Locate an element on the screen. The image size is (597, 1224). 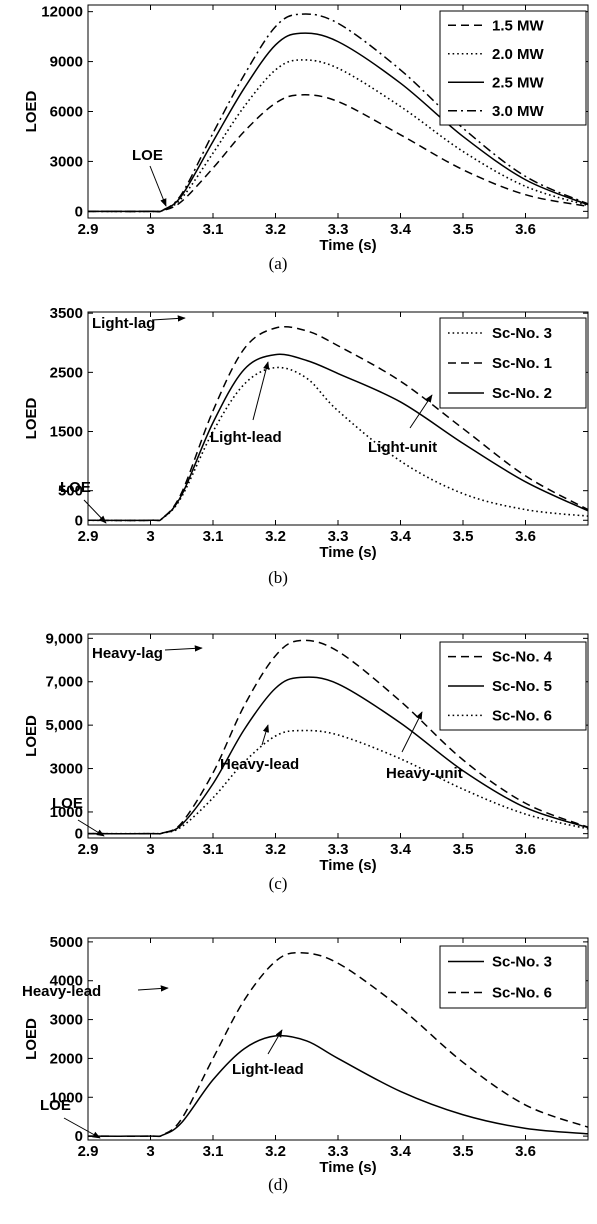
legend-label: Sc-No. 5 is located at coordinates (522, 686).